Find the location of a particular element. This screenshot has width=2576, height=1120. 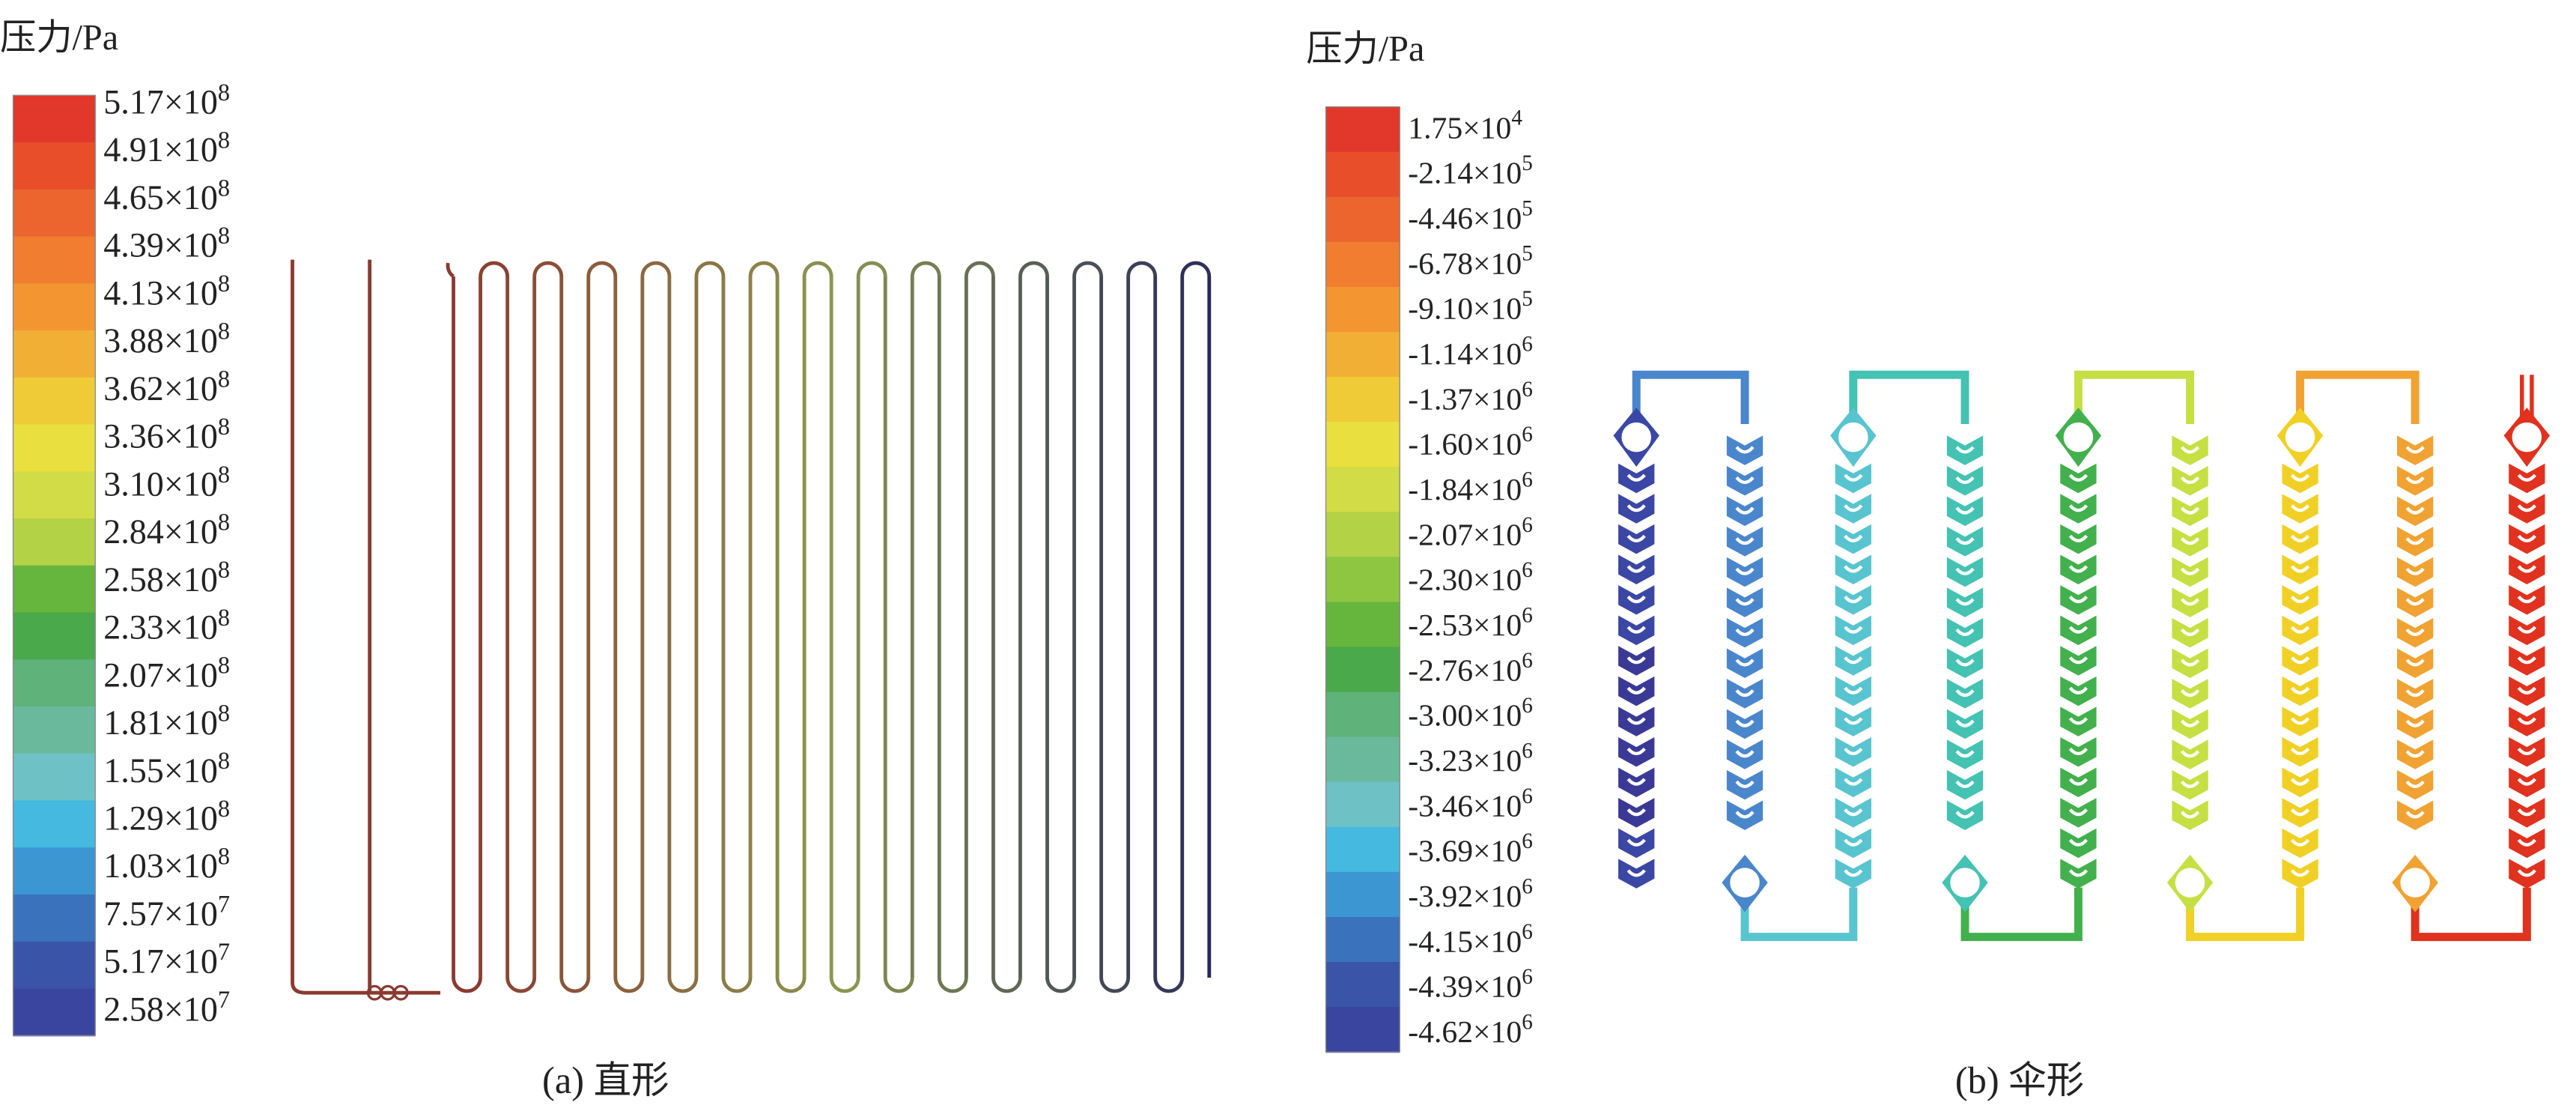

colorbar-label: 1.55×10⁸ is located at coordinates (166, 768).